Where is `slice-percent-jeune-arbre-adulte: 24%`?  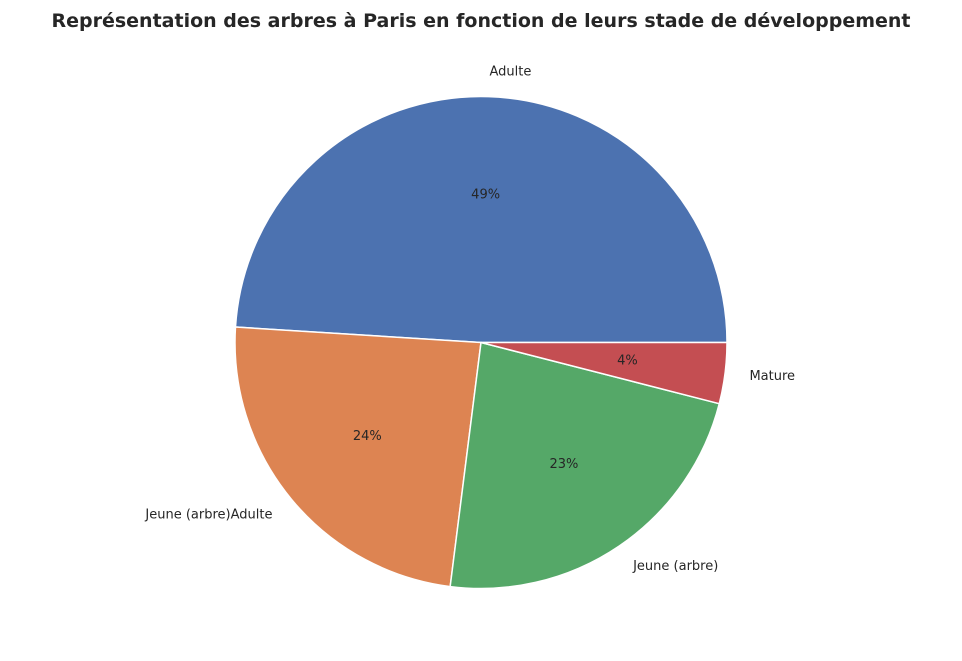
slice-percent-jeune-arbre-adulte: 24% is located at coordinates (367, 436).